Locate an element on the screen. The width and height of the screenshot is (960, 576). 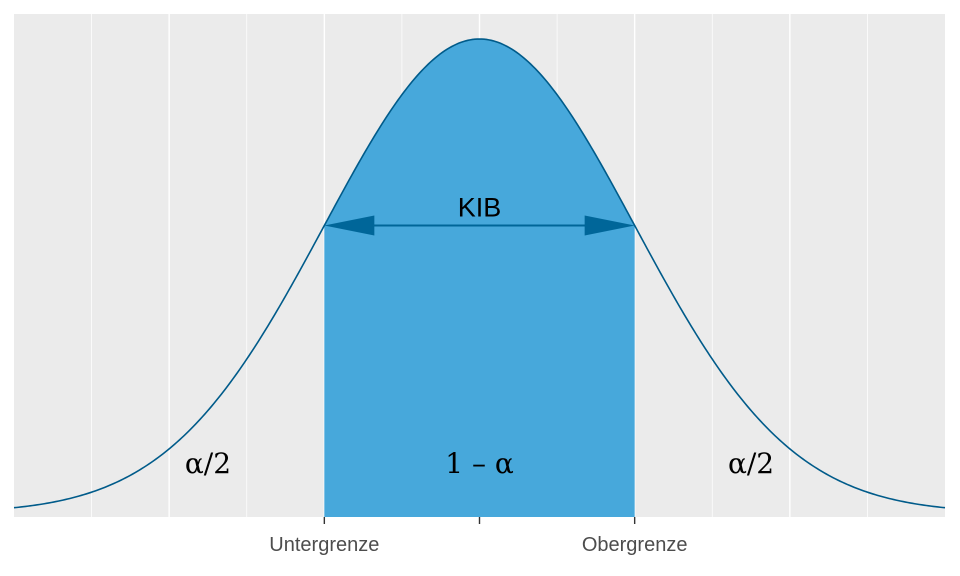
left-tail-label: α/2 is located at coordinates (208, 463).